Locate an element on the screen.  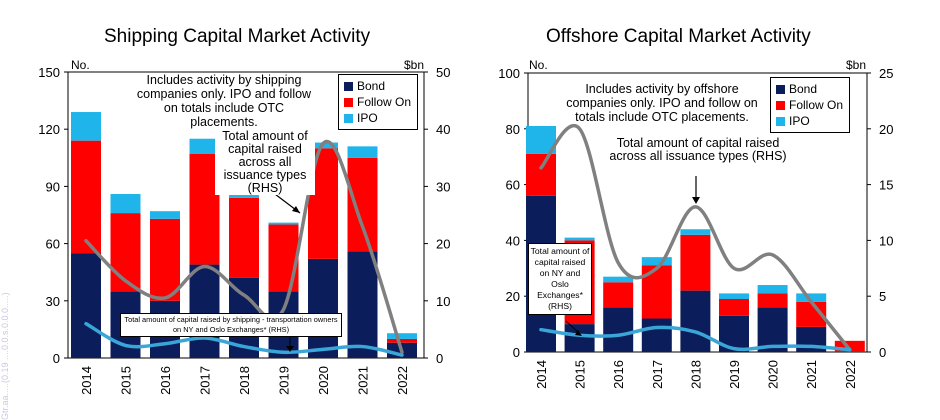
x-tick-label: 2016 is located at coordinates (165, 380).